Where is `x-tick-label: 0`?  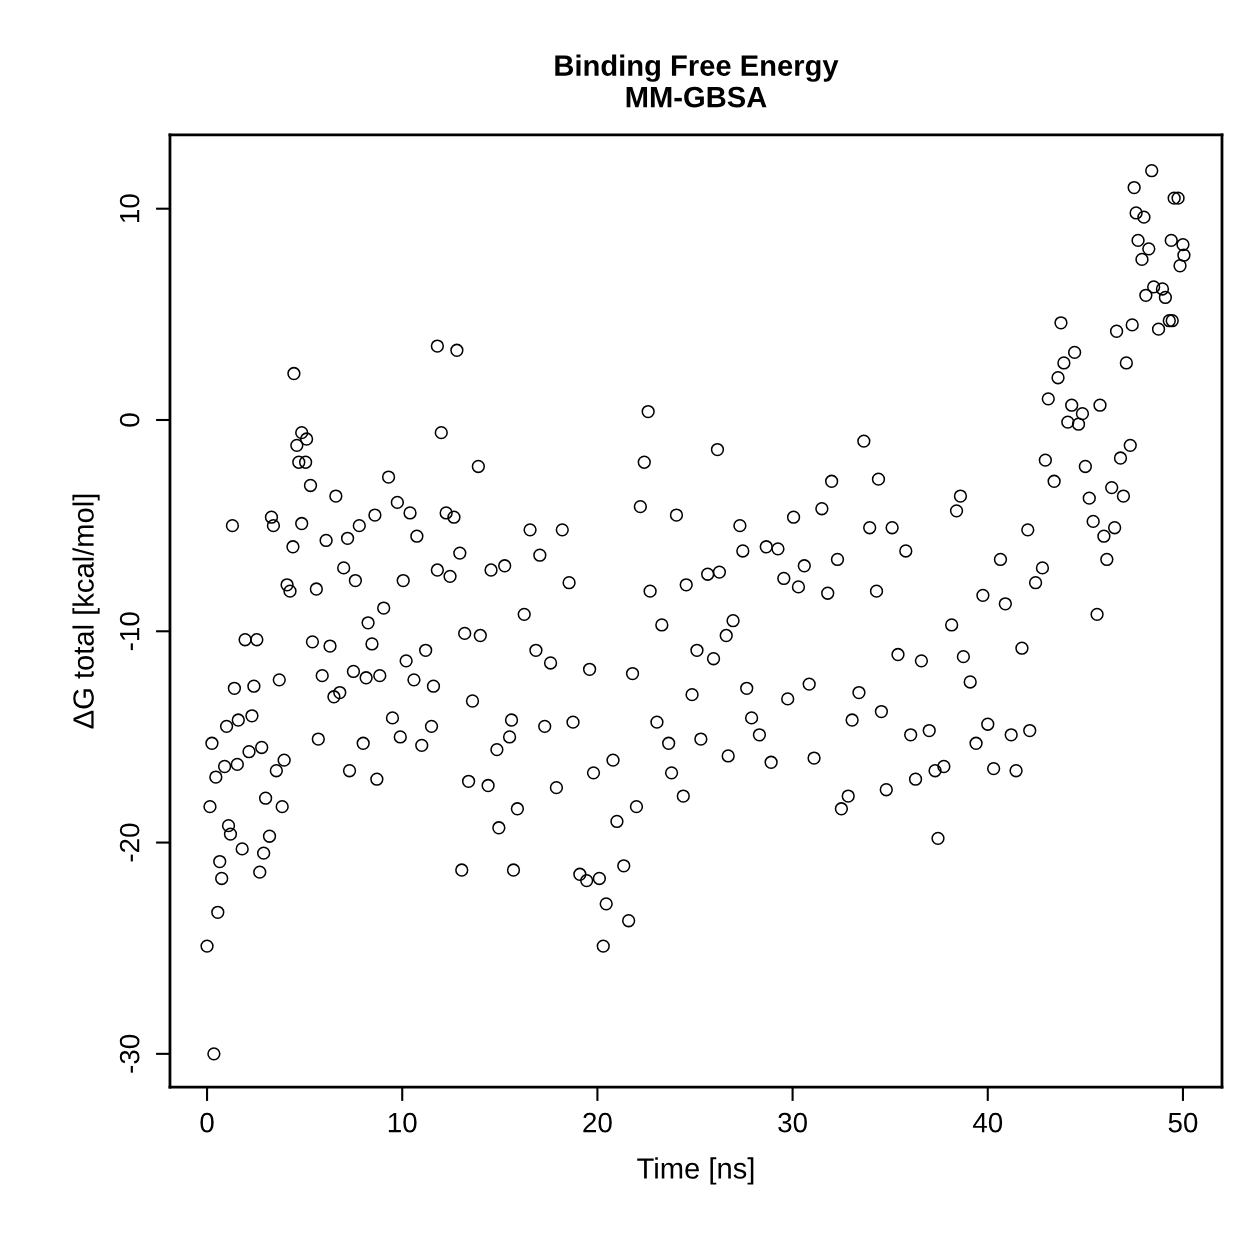
x-tick-label: 0 is located at coordinates (207, 1122).